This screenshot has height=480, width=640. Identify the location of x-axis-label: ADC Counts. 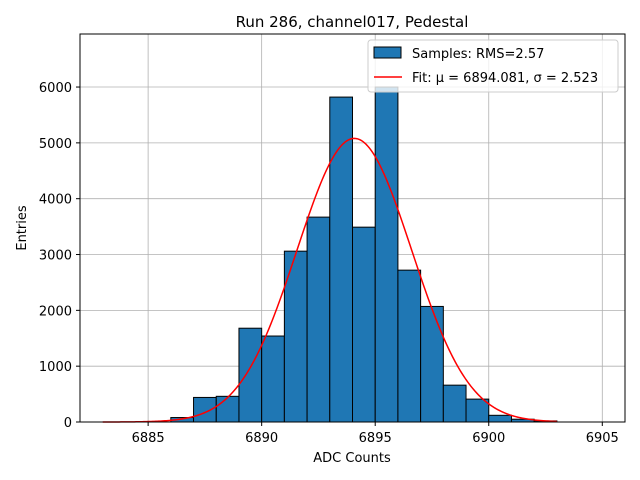
(352, 458).